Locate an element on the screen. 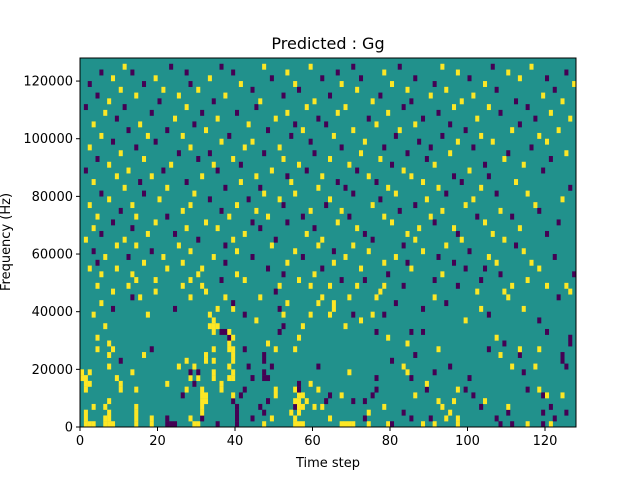 This screenshot has height=480, width=640. x-tick-label: 0 is located at coordinates (80, 441).